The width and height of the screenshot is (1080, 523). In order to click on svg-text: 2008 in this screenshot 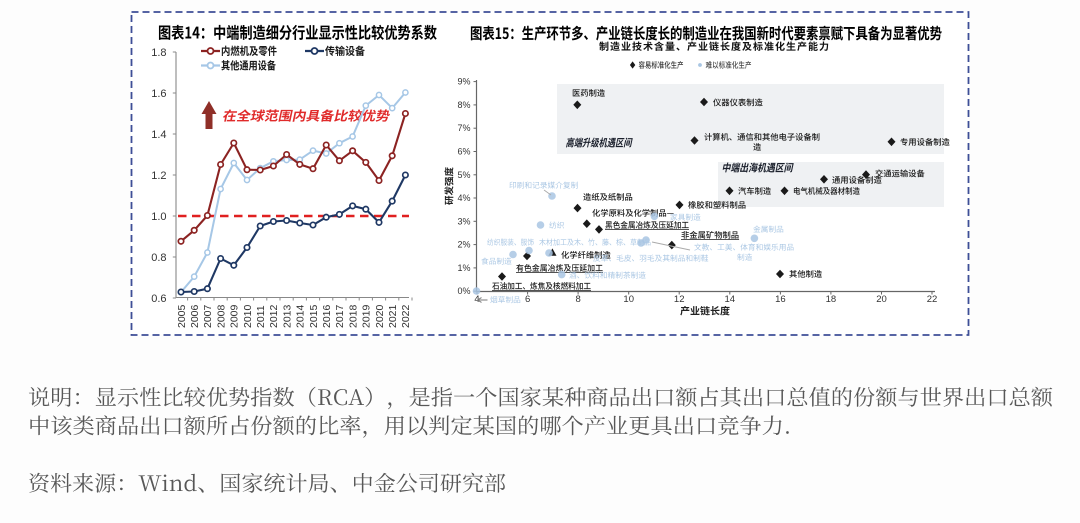, I will do `click(221, 316)`.